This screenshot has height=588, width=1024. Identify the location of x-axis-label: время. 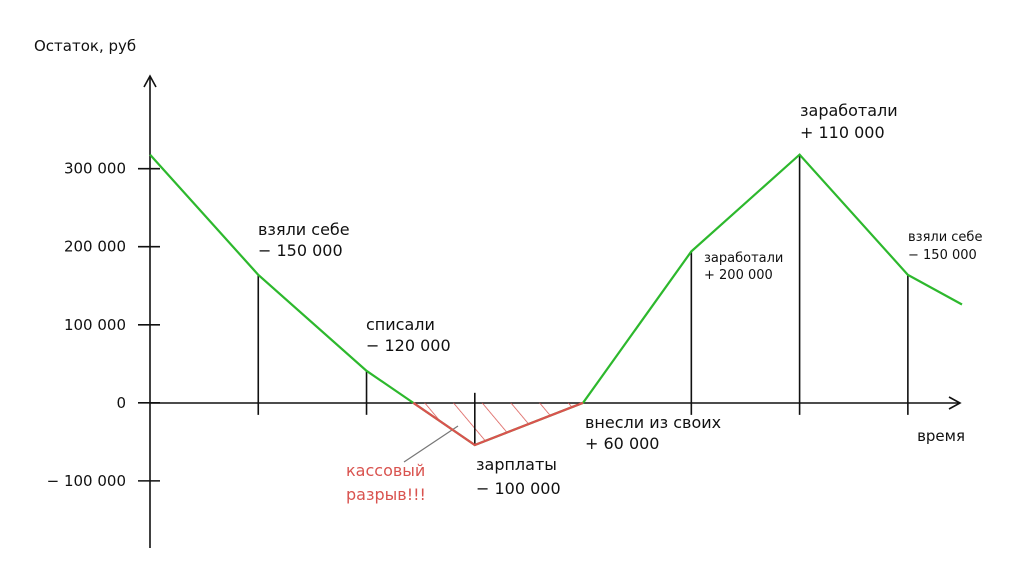
(941, 436).